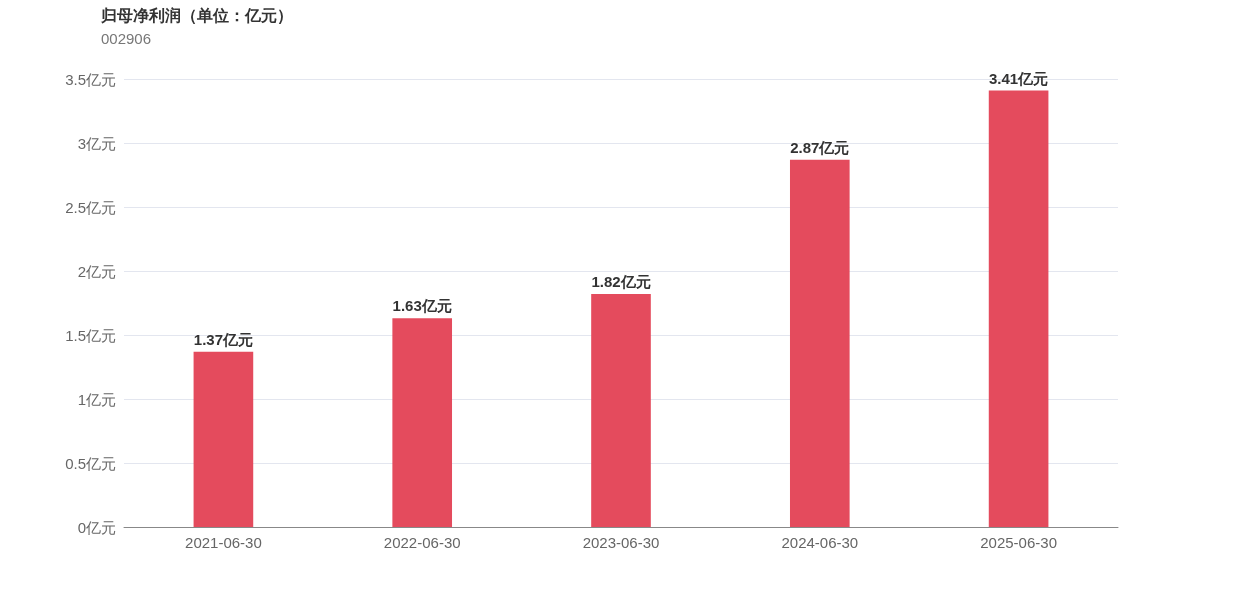  What do you see at coordinates (422, 542) in the screenshot?
I see `x-tick-label: 2022-06-30` at bounding box center [422, 542].